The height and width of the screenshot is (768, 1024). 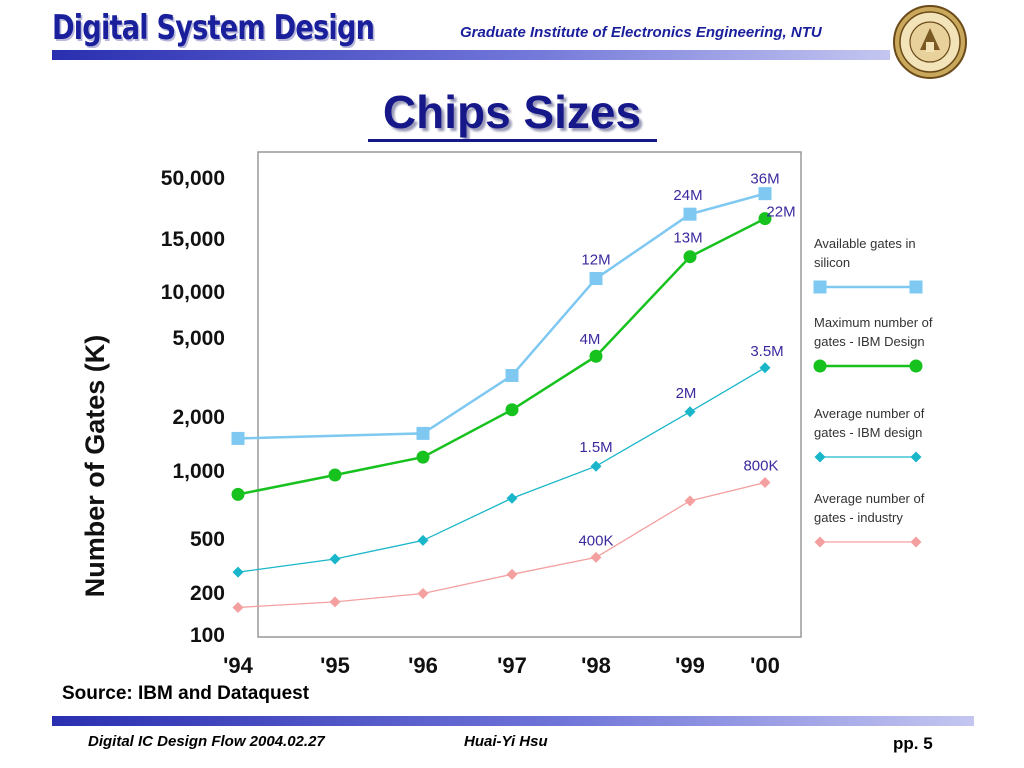 I want to click on data-label: 400K, so click(x=595, y=540).